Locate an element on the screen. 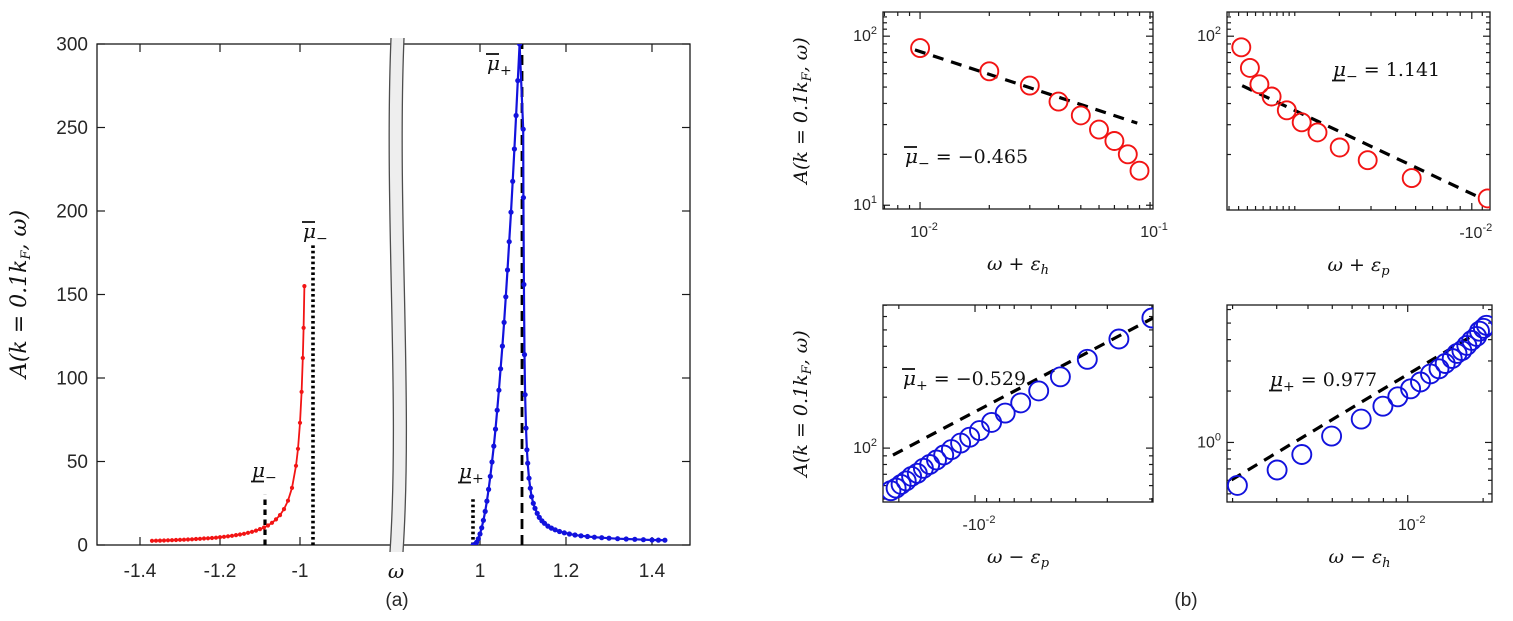  x-tick-label: -10-2 is located at coordinates (979, 524).